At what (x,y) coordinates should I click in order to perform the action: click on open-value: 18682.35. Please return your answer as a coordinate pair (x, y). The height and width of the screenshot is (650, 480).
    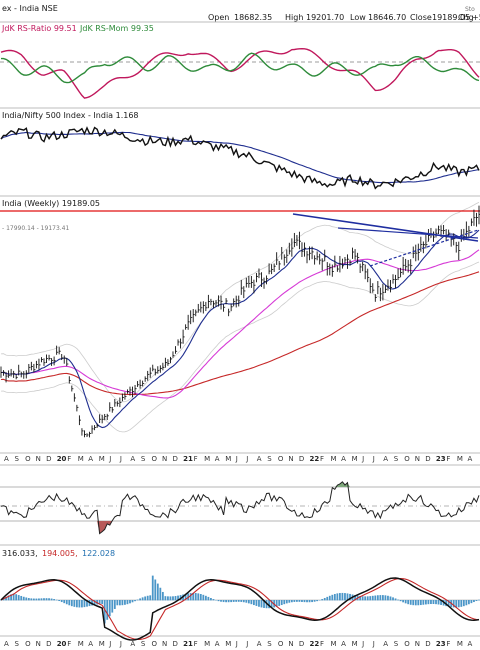
    Looking at the image, I should click on (253, 17).